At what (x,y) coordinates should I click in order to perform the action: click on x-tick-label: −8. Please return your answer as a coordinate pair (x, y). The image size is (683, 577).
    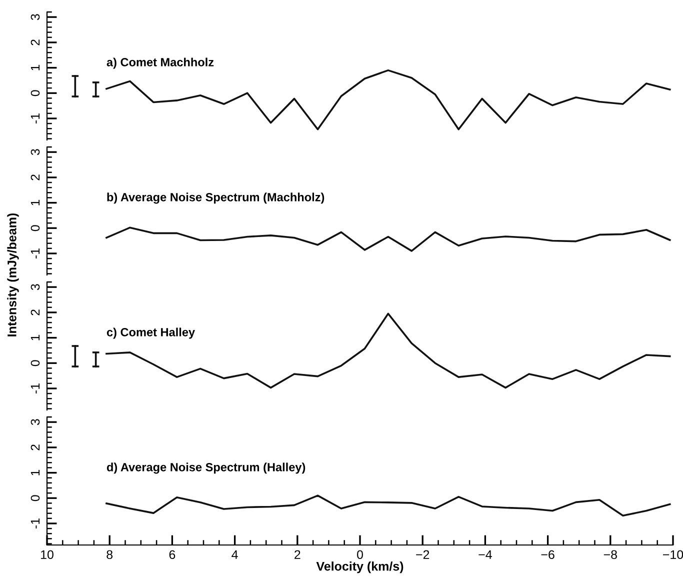
    Looking at the image, I should click on (610, 555).